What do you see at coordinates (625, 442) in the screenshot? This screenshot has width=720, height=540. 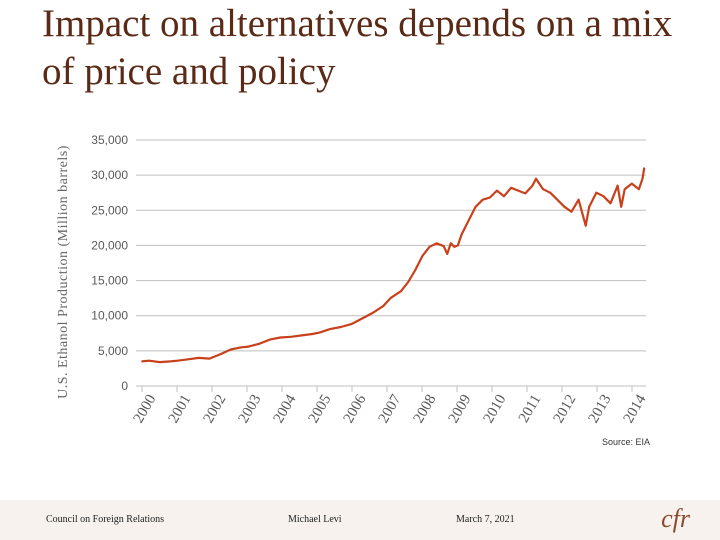 I see `source-note: Source: EIA` at bounding box center [625, 442].